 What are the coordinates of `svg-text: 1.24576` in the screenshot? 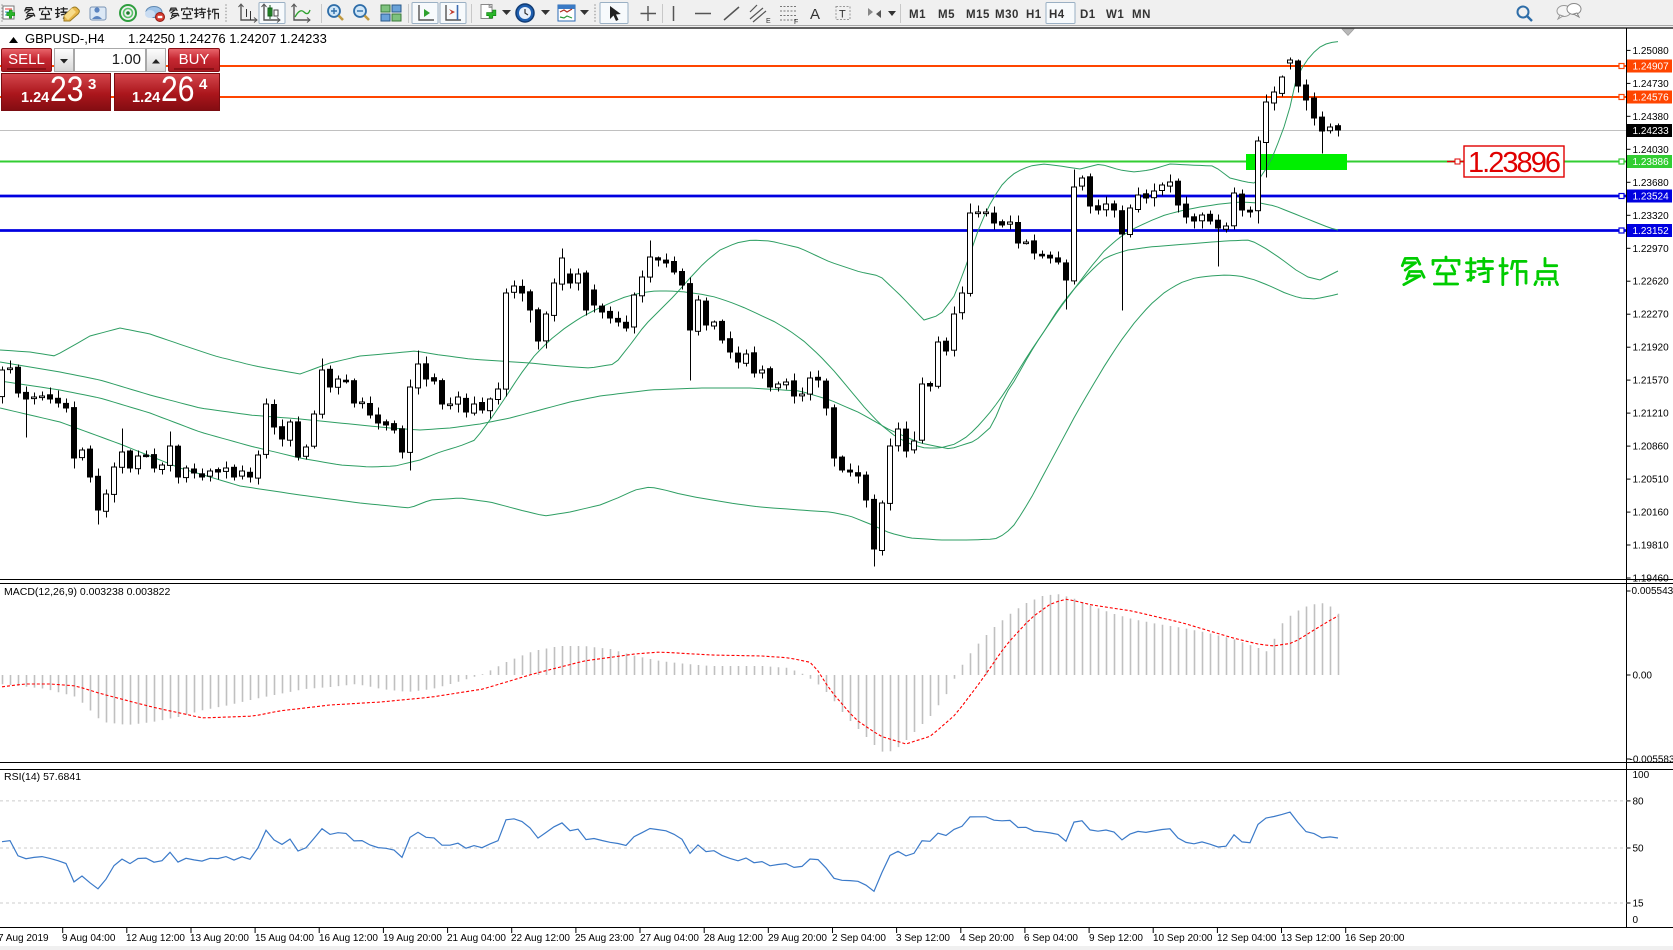 It's located at (1651, 98).